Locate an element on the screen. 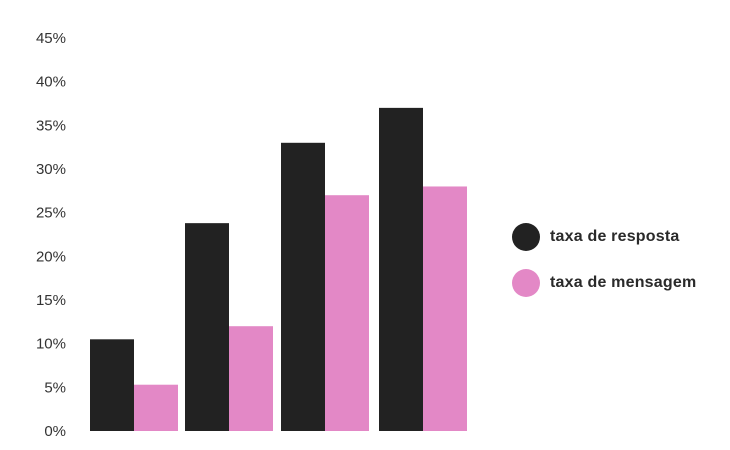 The image size is (730, 450). y-tick-label: 35% is located at coordinates (51, 125).